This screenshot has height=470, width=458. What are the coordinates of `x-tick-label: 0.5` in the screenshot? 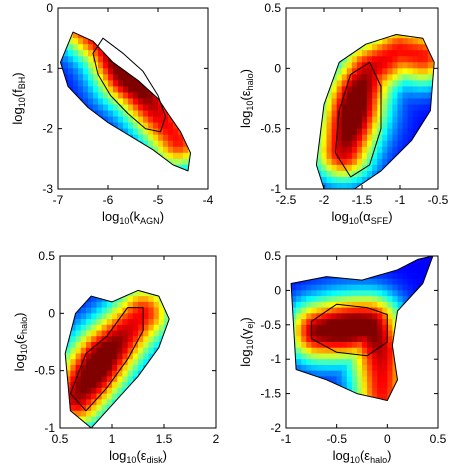 It's located at (60, 439).